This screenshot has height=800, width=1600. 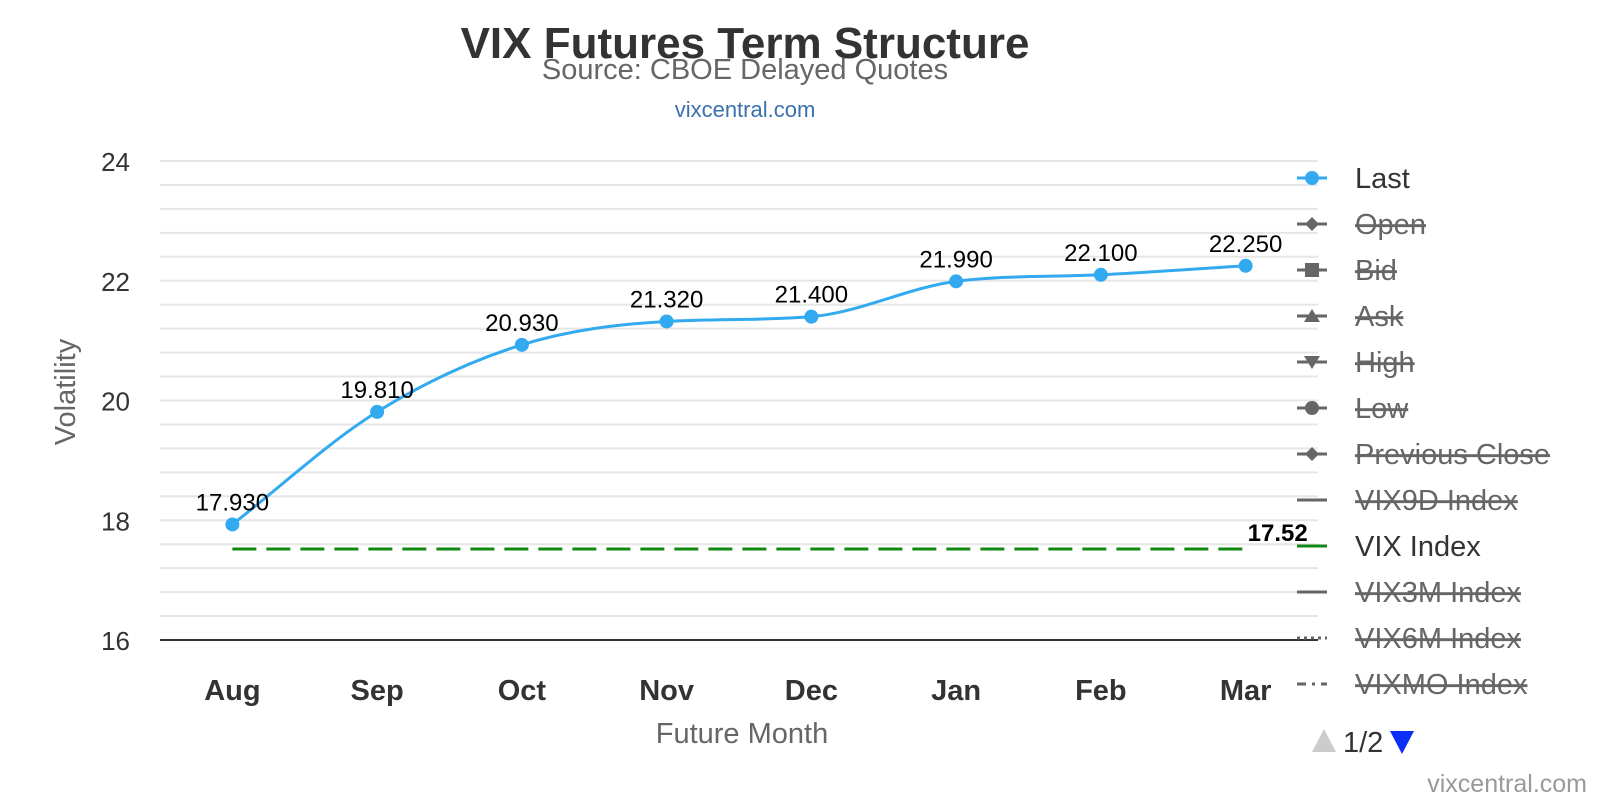 What do you see at coordinates (745, 70) in the screenshot?
I see `chart-subtitle: Source: CBOE Delayed Quotes` at bounding box center [745, 70].